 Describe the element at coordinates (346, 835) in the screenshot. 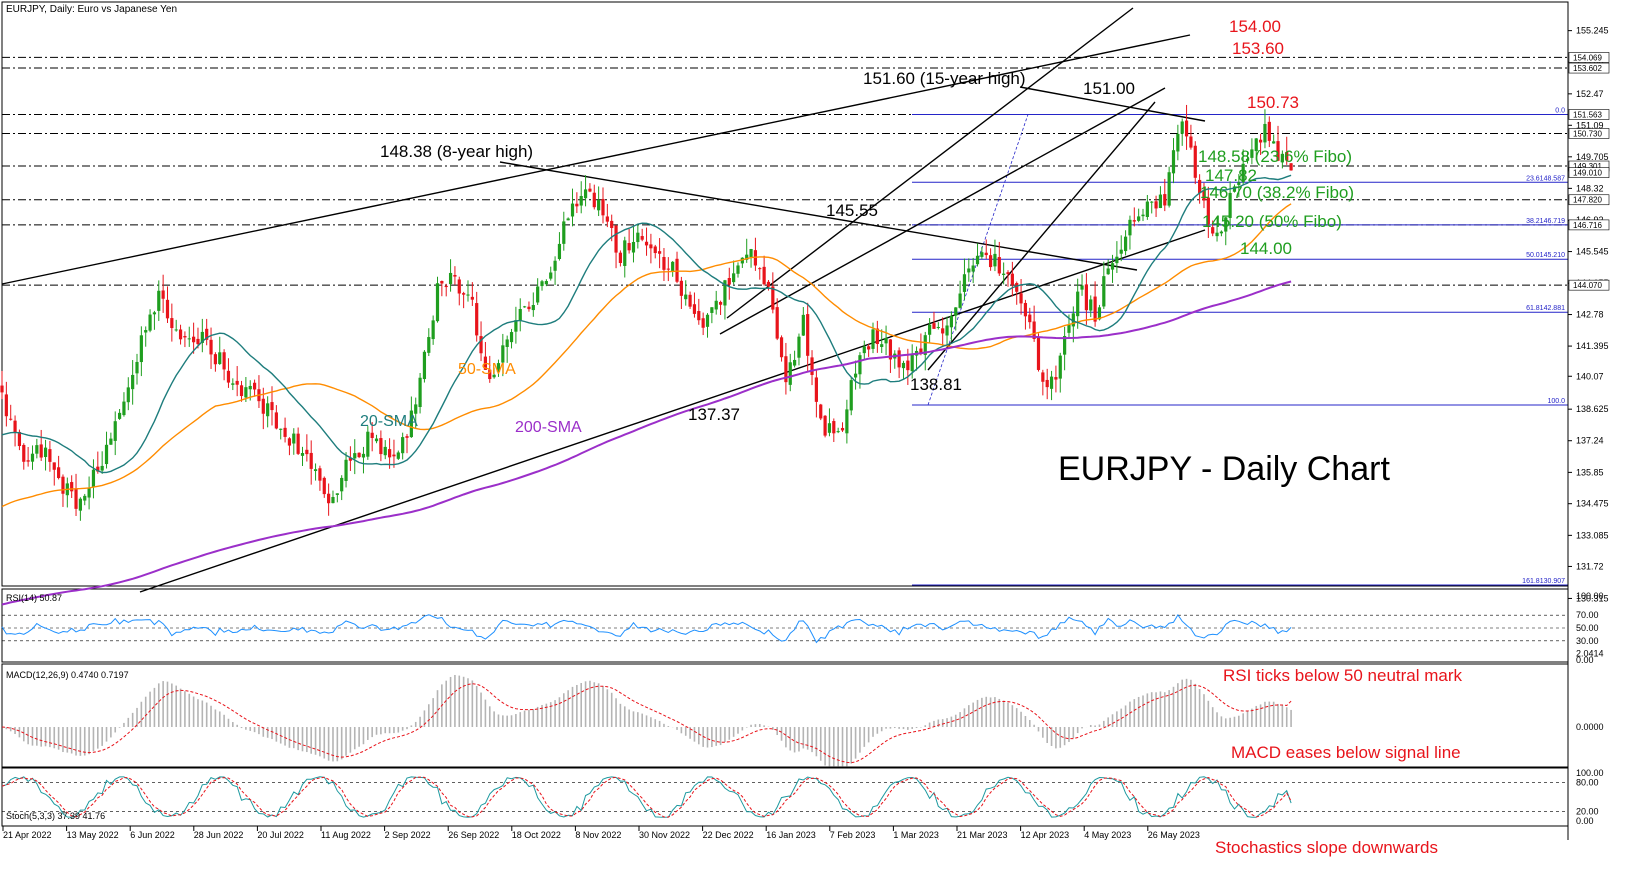

I see `date-tick-label: 11 Aug 2022` at that location.